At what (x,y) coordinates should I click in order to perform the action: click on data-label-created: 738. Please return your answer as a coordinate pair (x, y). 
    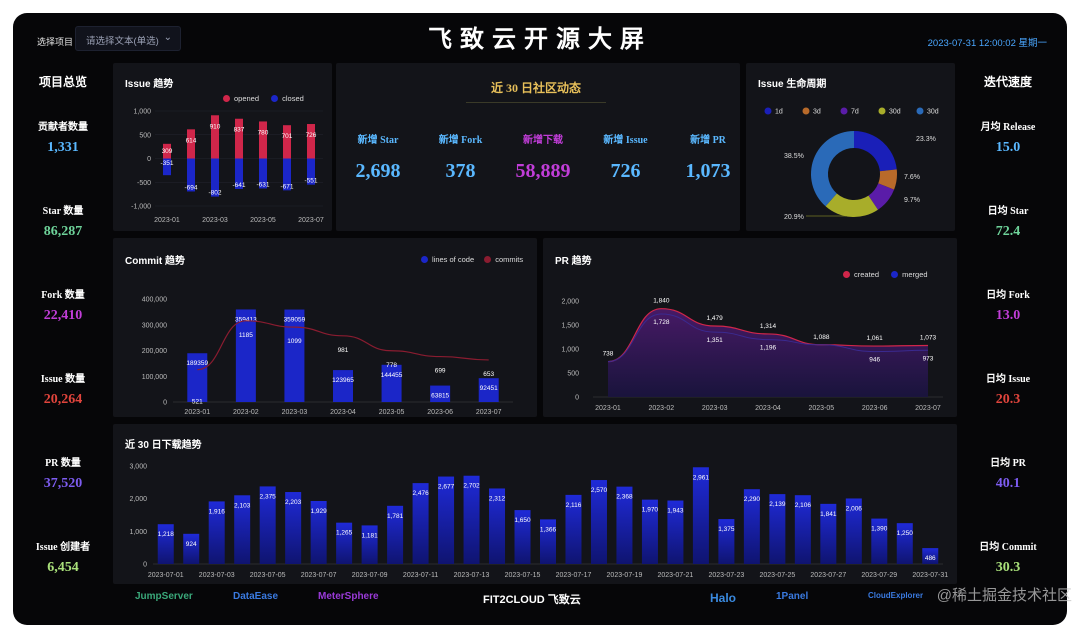
    Looking at the image, I should click on (608, 354).